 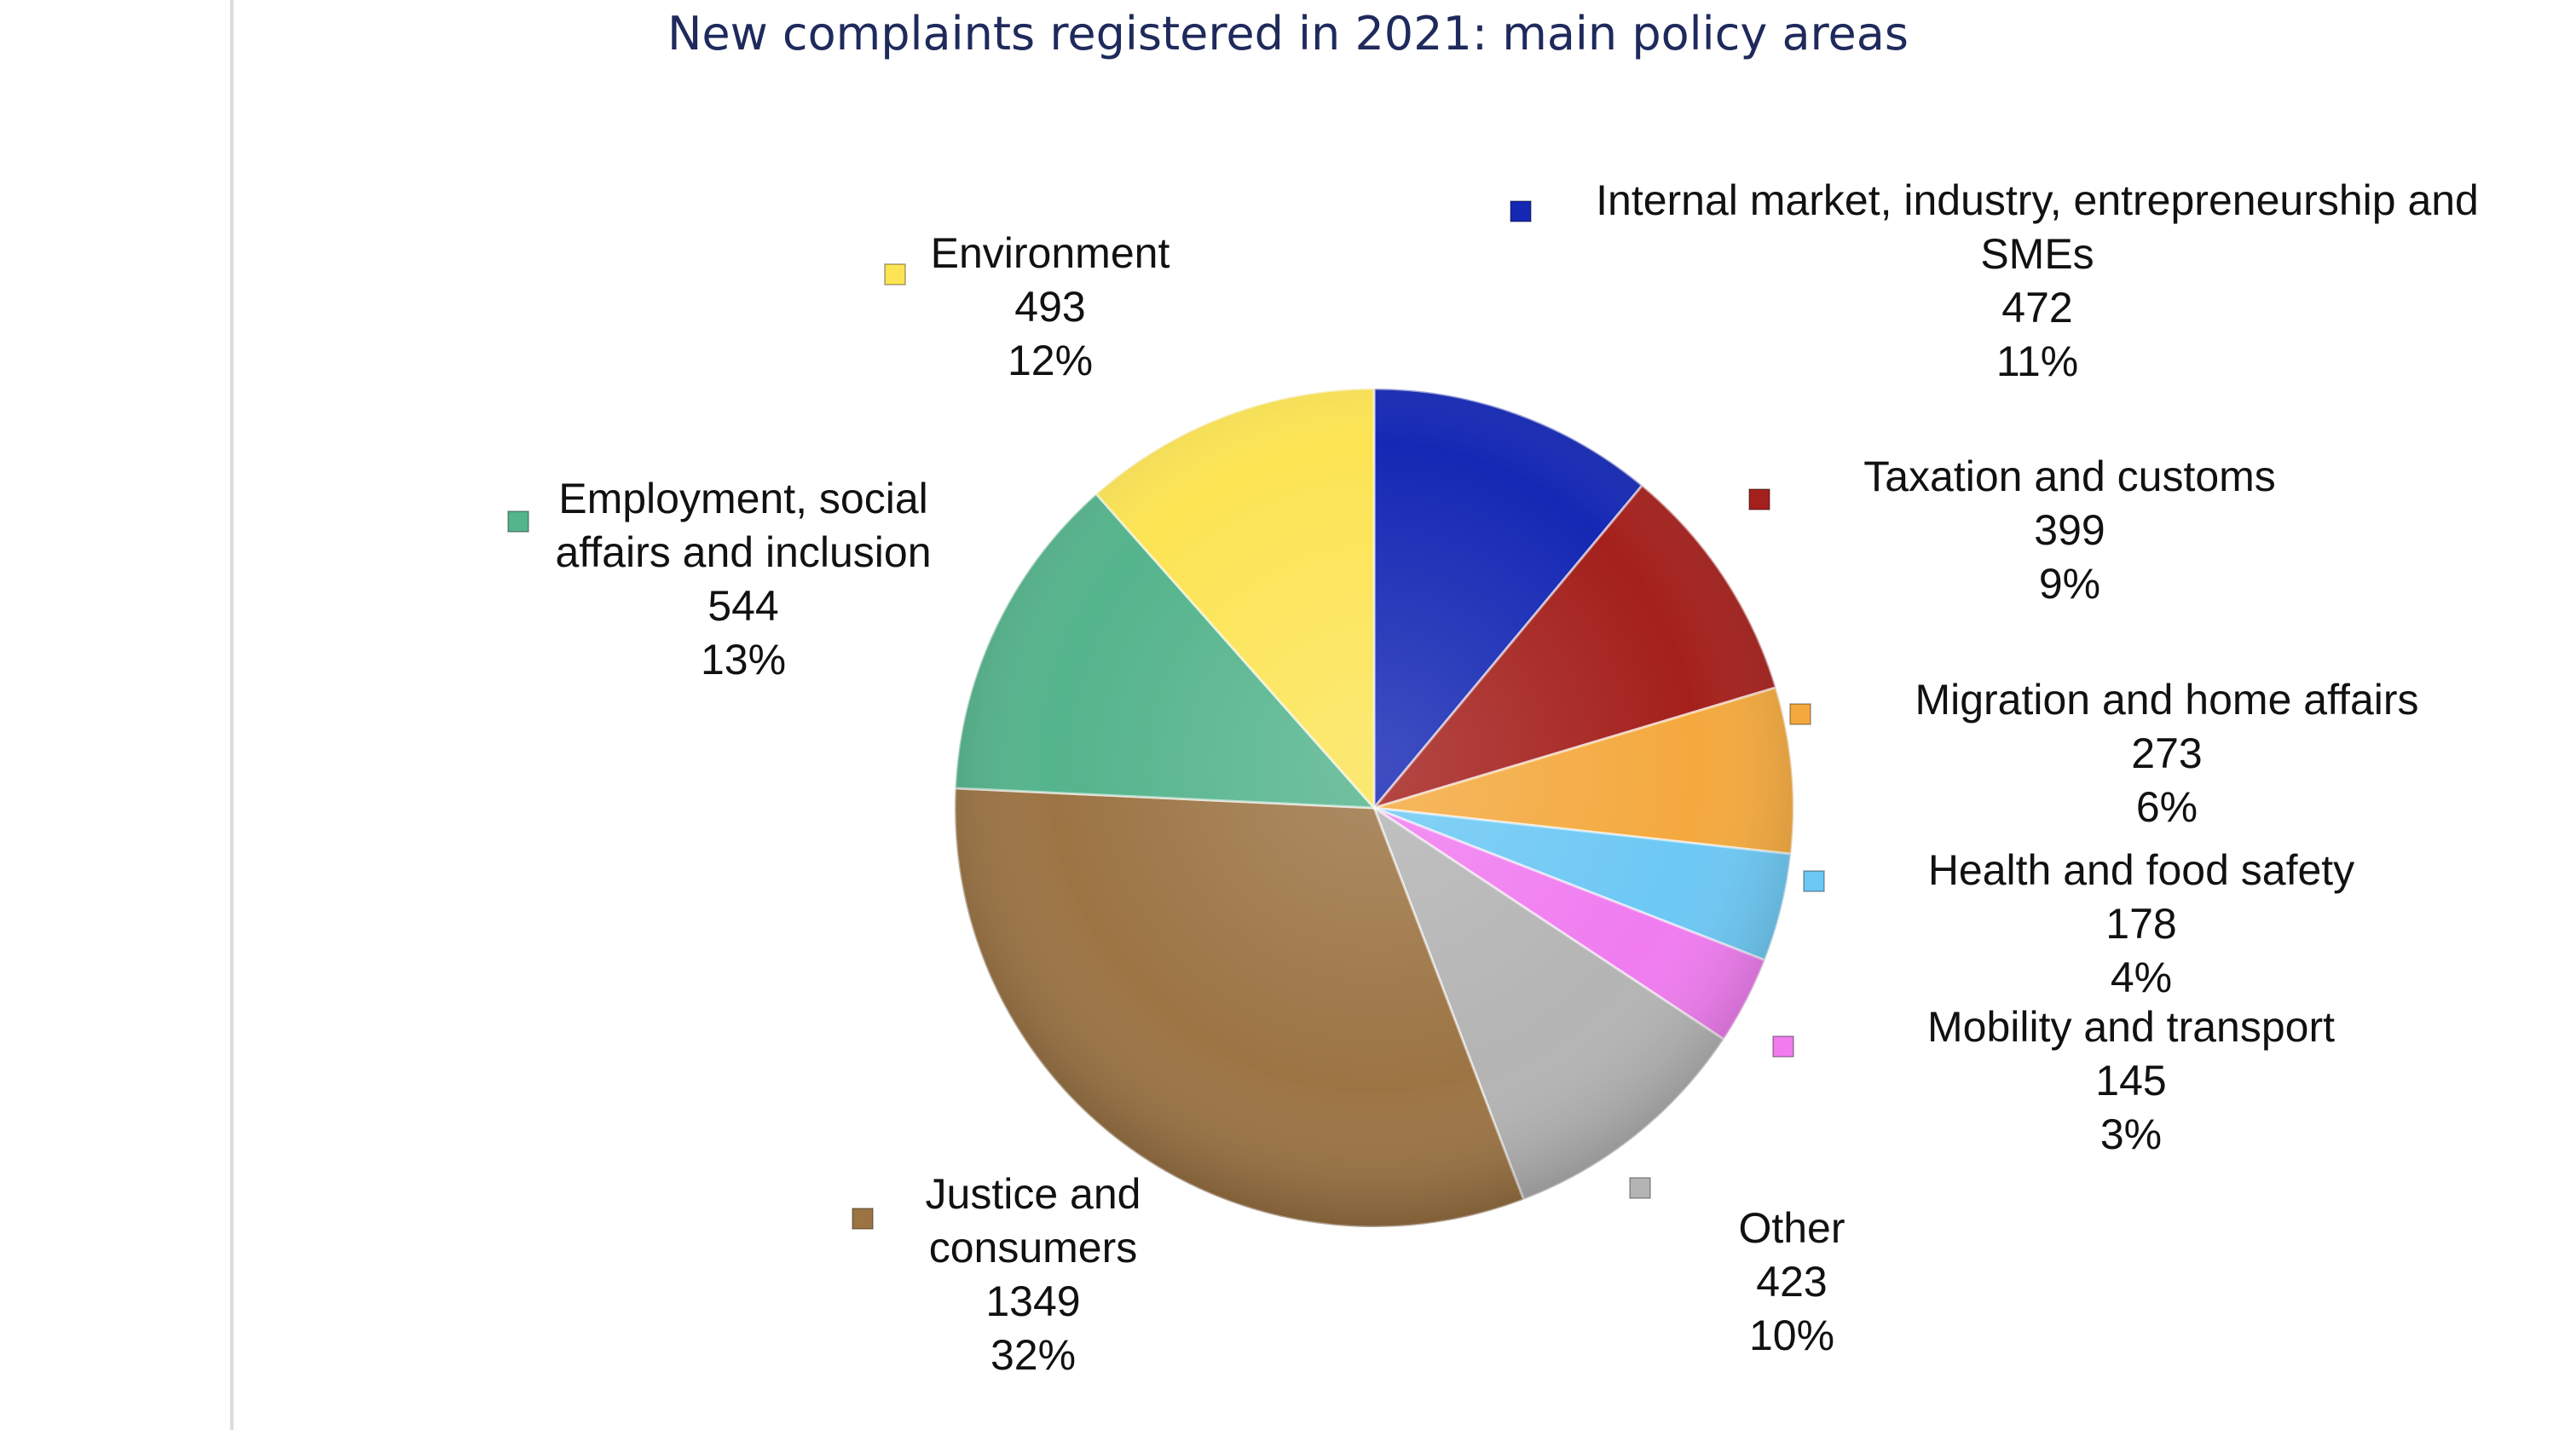 I want to click on data-label: Environment 493 12%, so click(x=1027, y=306).